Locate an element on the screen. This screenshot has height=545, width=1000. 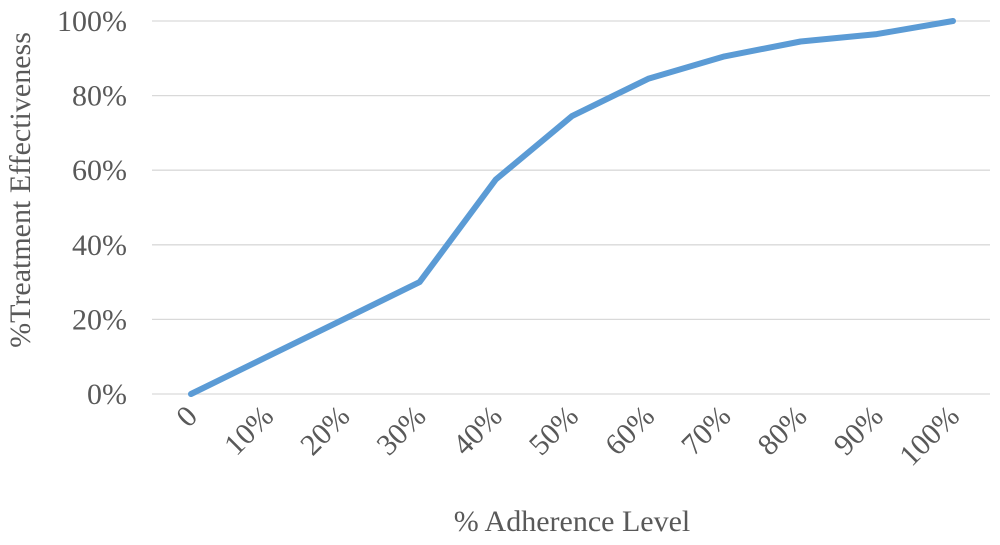
x-axis-tick-labels: 0 10% 20% 30% 40% 50% 60% 70% 80% 90% 100% is located at coordinates (568, 436).